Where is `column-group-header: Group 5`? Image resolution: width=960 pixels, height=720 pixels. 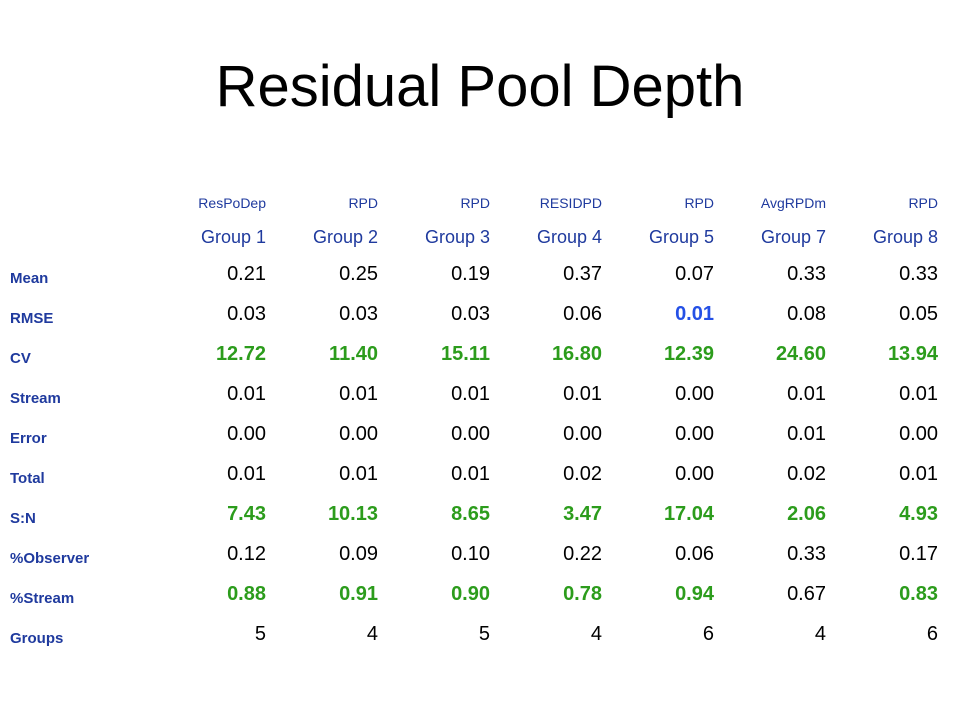
column-group-header: Group 5 is located at coordinates (681, 236).